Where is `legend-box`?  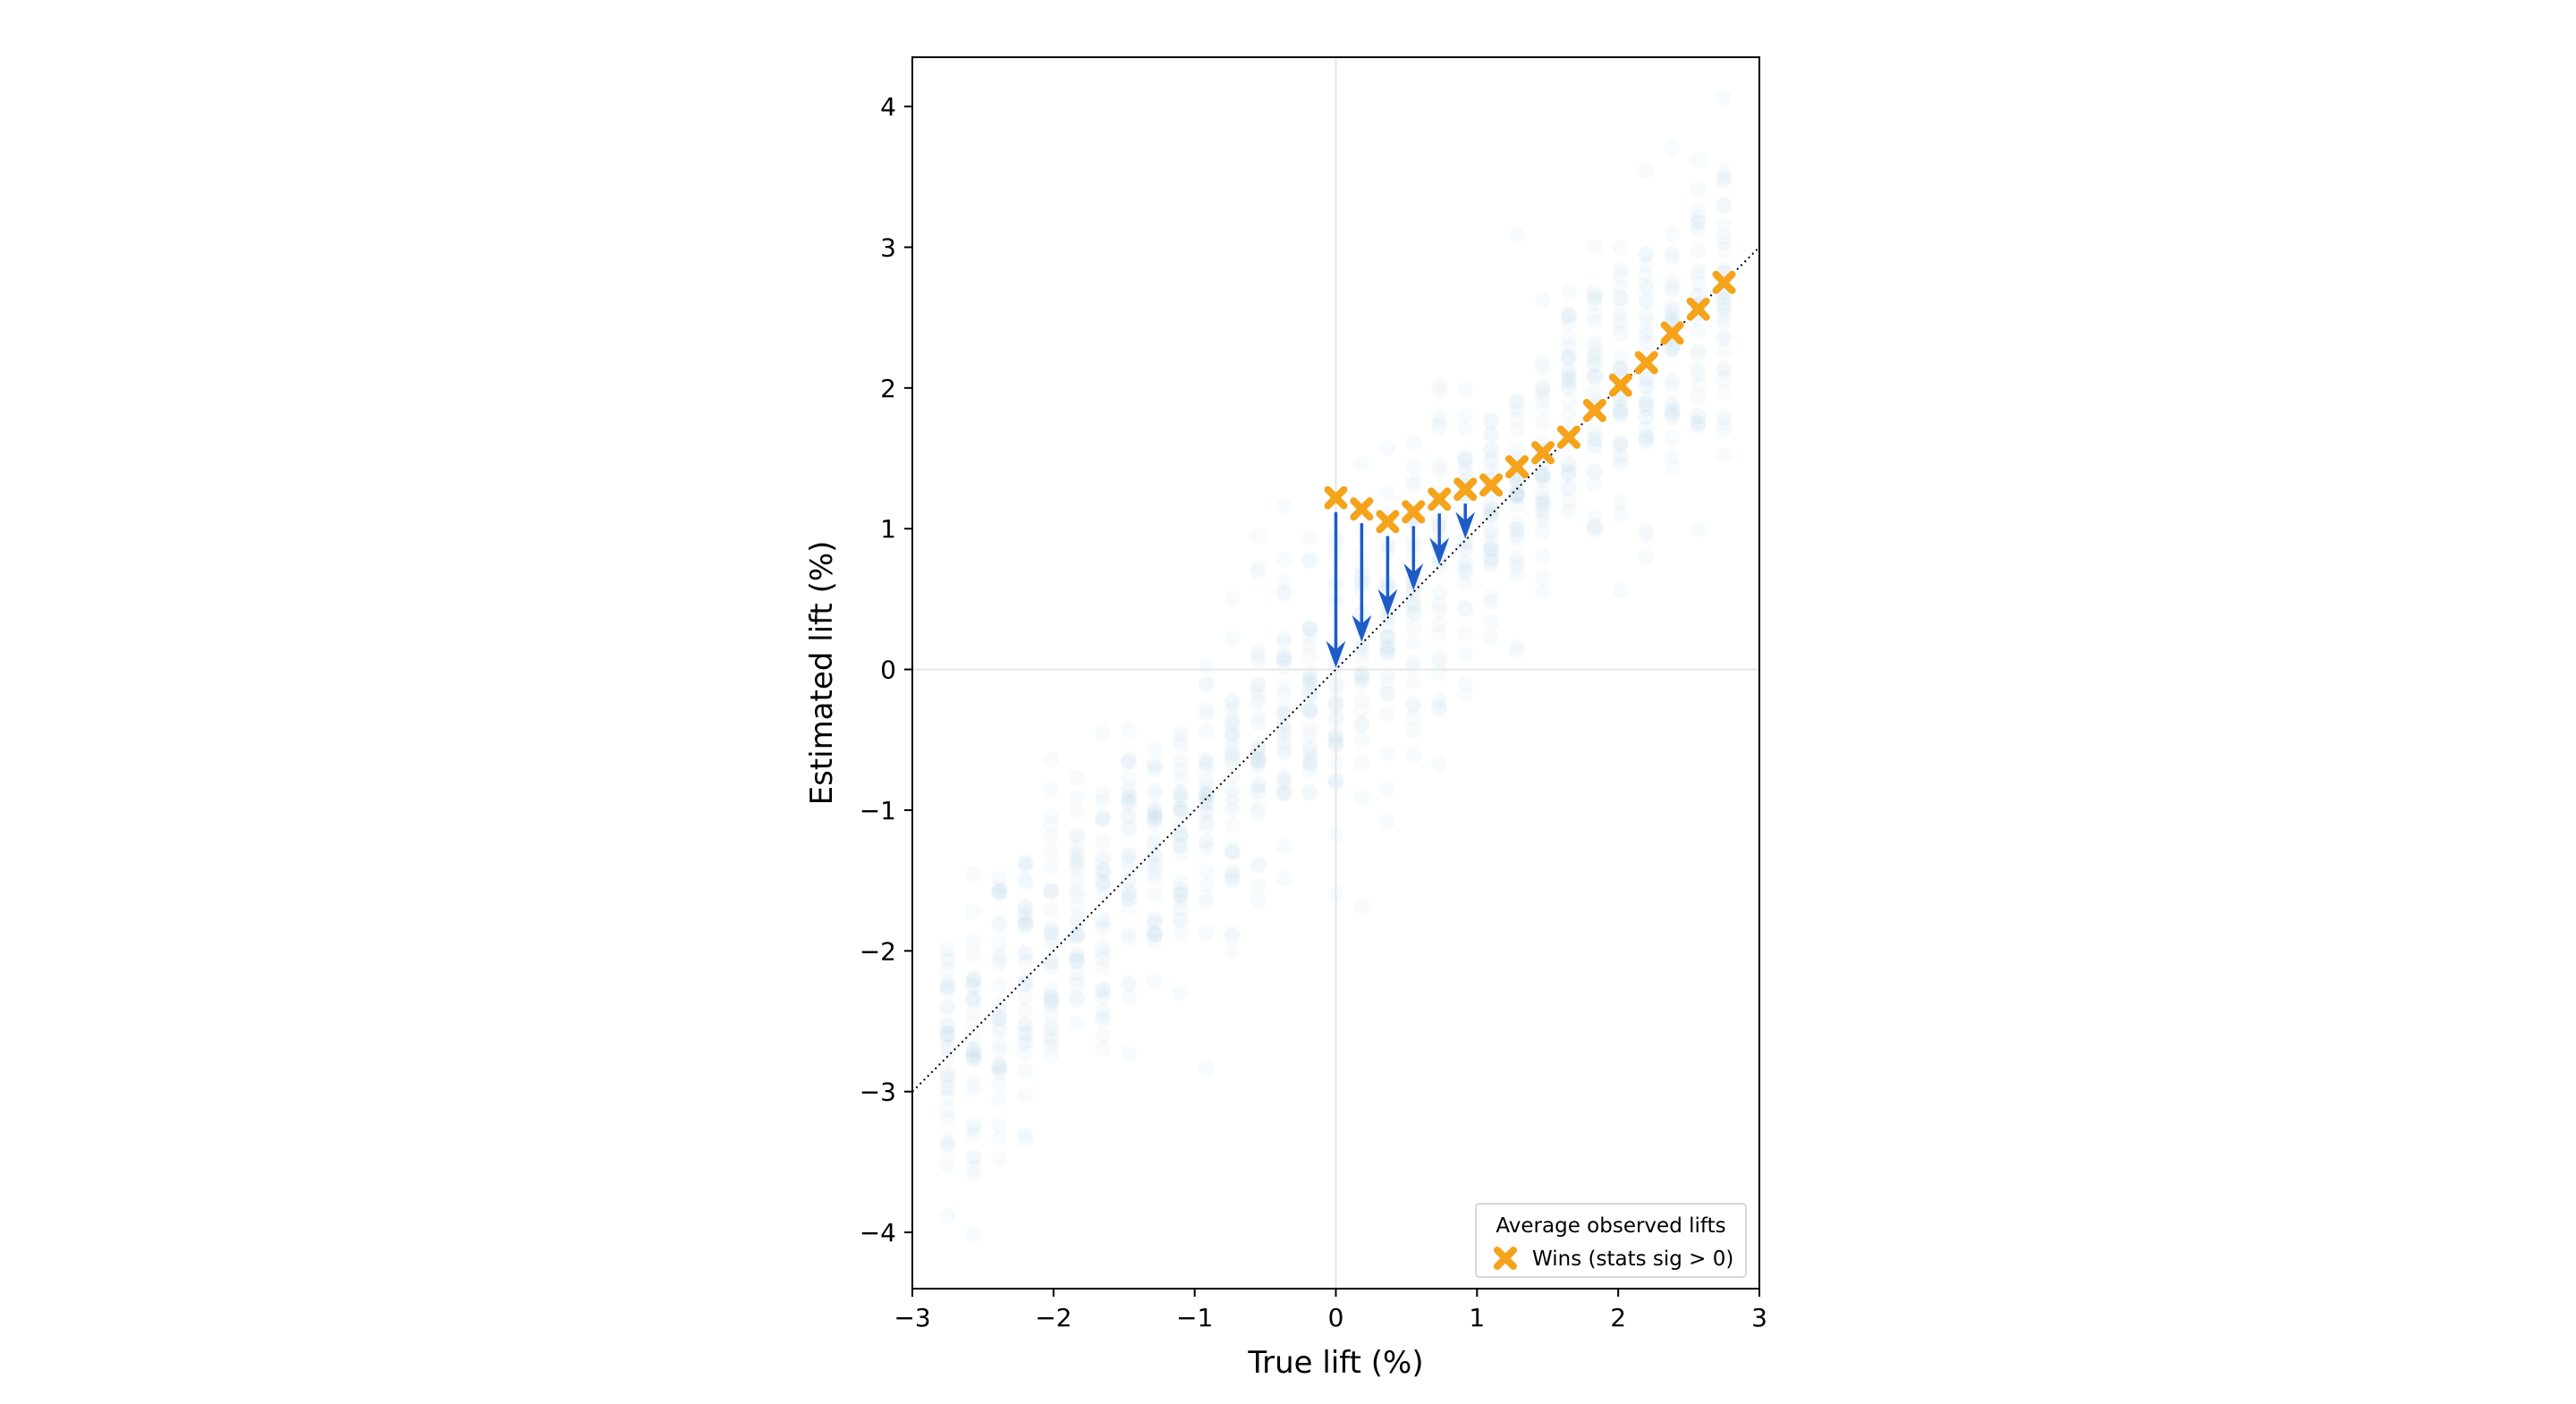
legend-box is located at coordinates (1611, 1240).